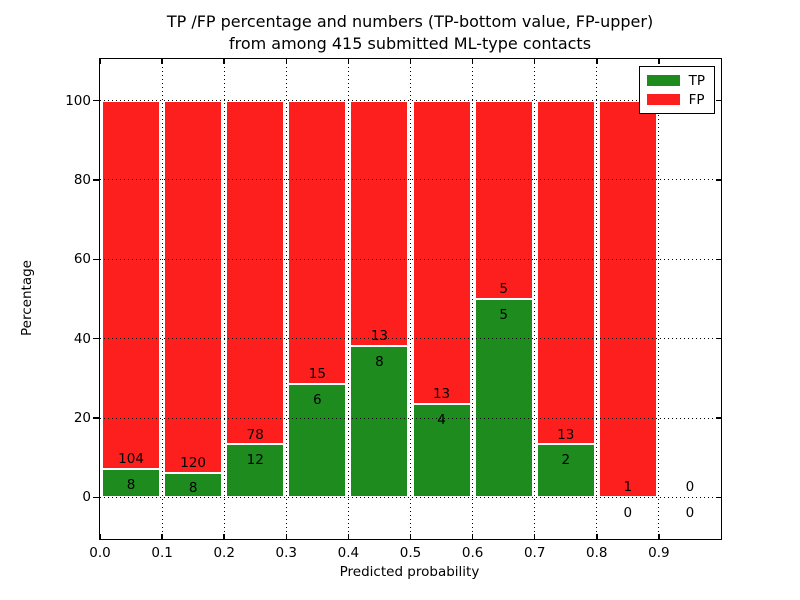 This screenshot has width=800, height=600. I want to click on x-tick-label-0.2: 0.2, so click(224, 553).